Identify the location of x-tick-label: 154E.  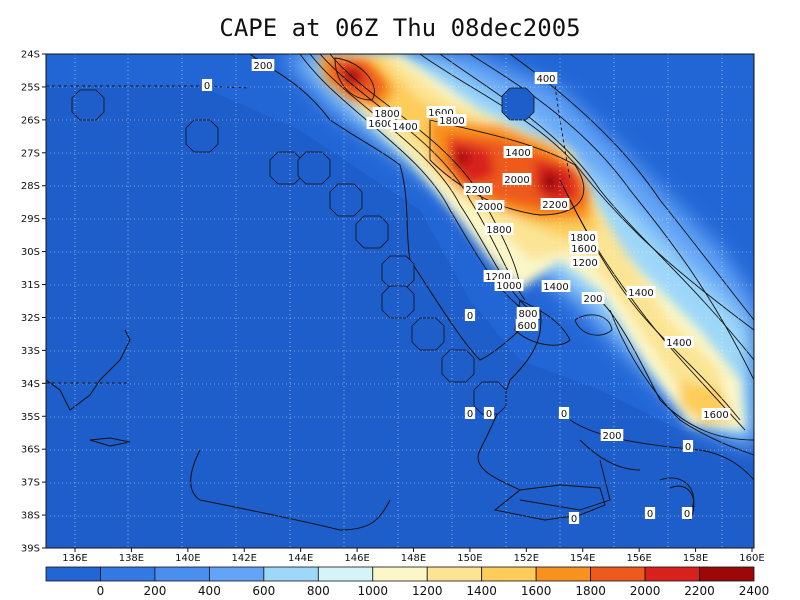
(582, 558).